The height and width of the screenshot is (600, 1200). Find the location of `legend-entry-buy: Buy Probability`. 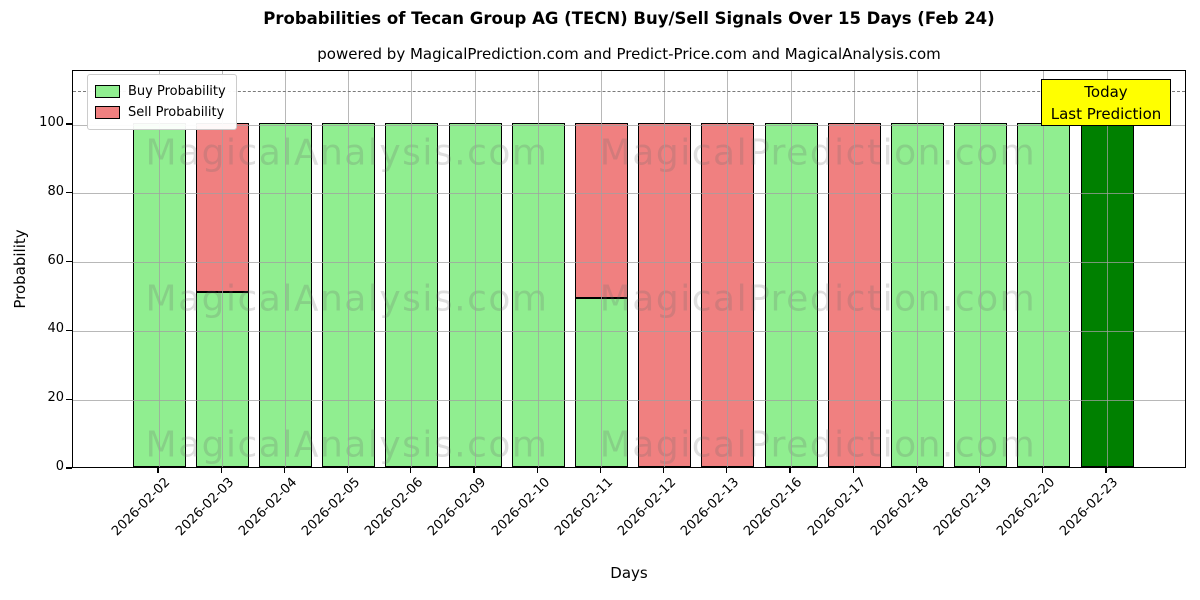

legend-entry-buy: Buy Probability is located at coordinates (160, 91).